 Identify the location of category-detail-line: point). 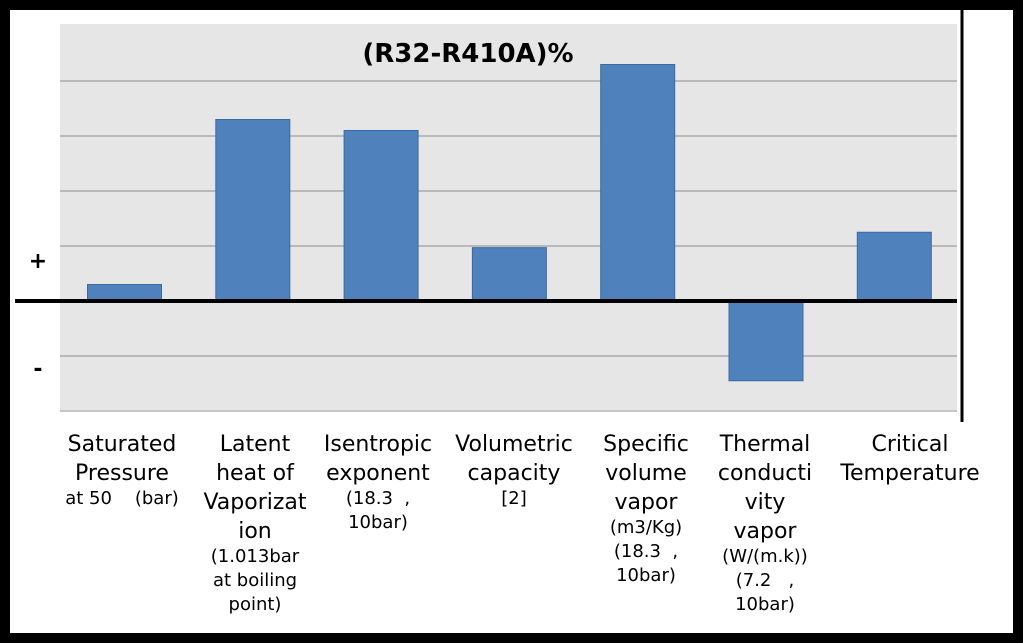
(255, 604).